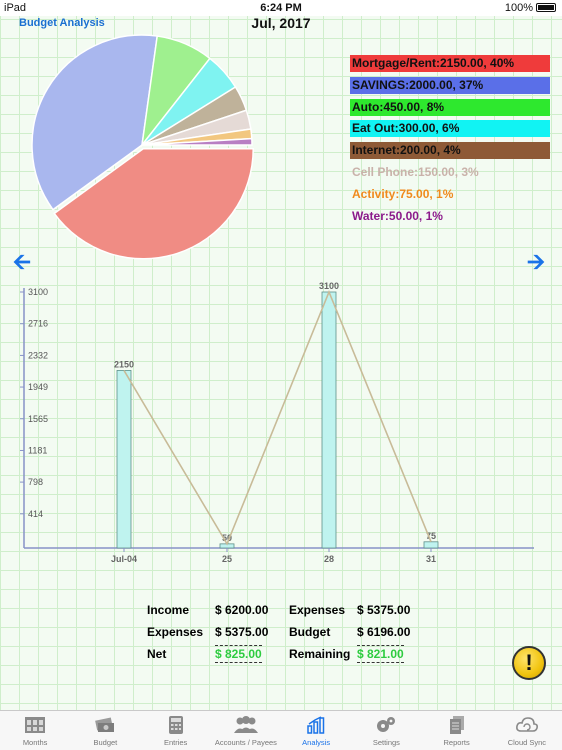 The height and width of the screenshot is (750, 562). I want to click on clock: 6:24 PM, so click(281, 8).